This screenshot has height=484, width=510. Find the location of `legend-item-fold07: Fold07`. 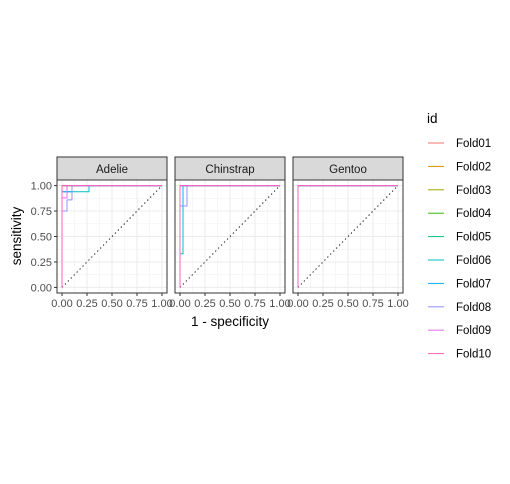

legend-item-fold07: Fold07 is located at coordinates (459, 284).